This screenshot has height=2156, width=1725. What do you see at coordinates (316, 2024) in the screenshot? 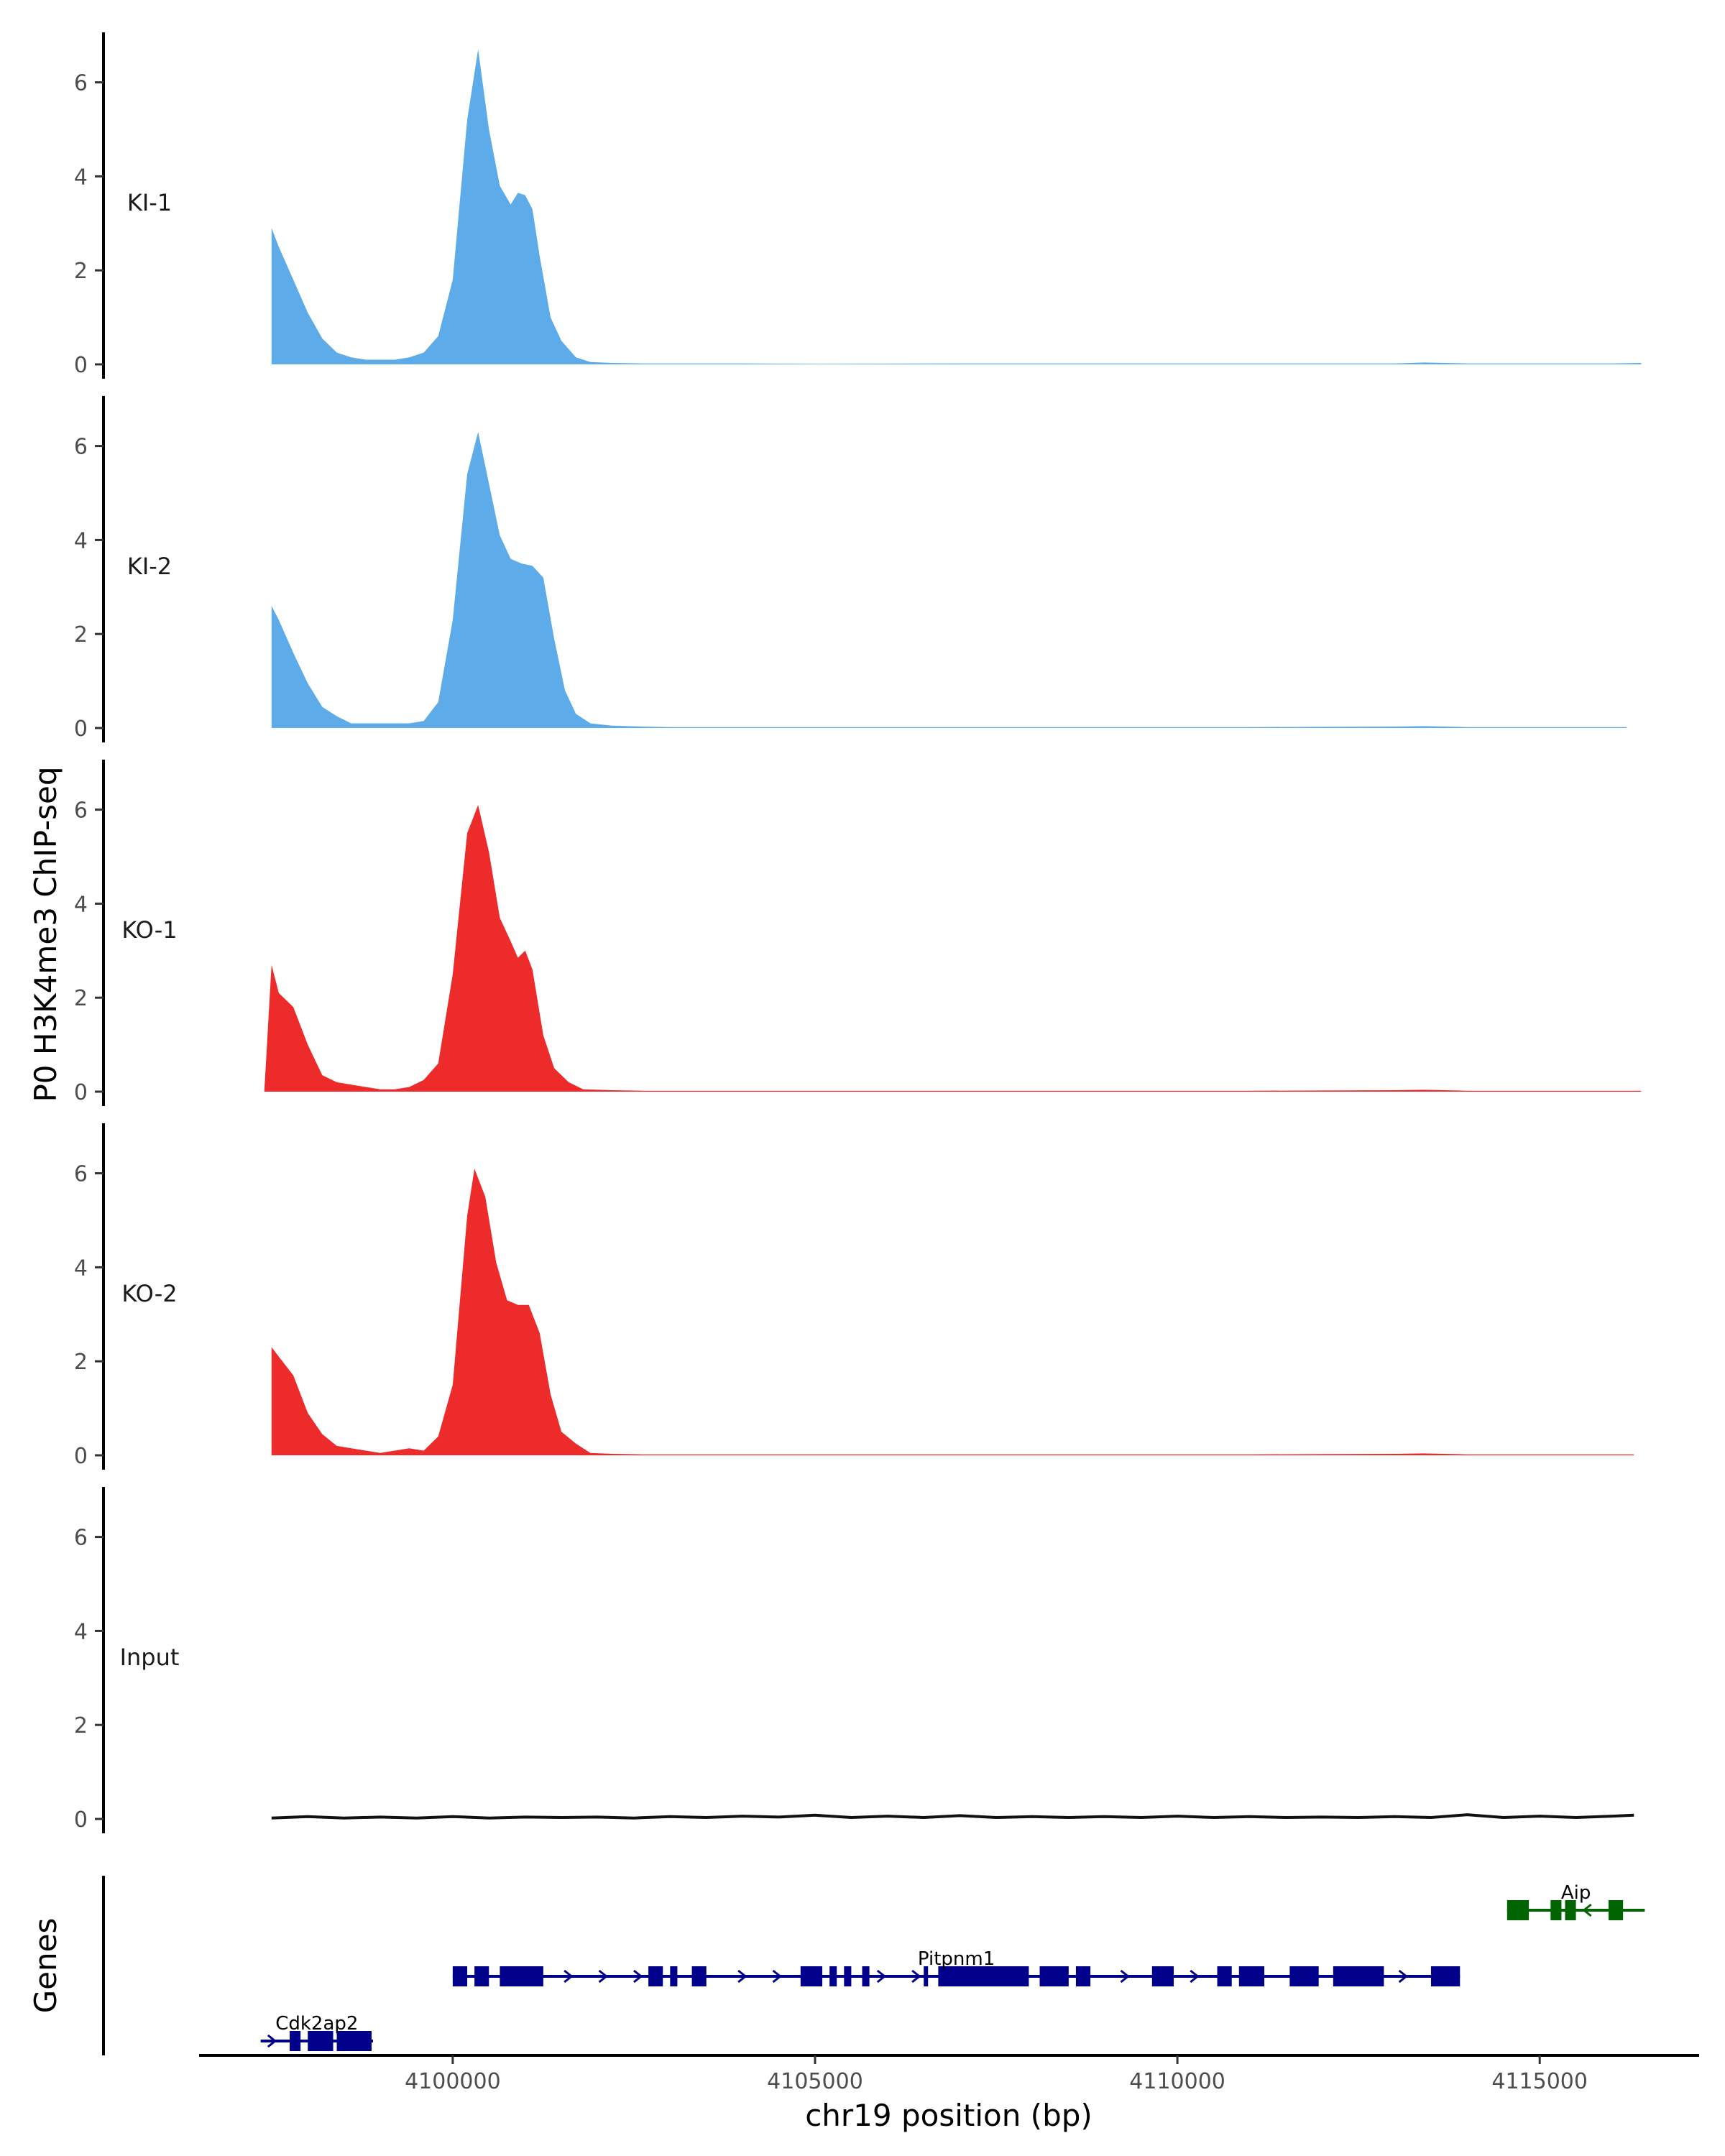
I see `gene-label-cdk2ap2: Cdk2ap2` at bounding box center [316, 2024].